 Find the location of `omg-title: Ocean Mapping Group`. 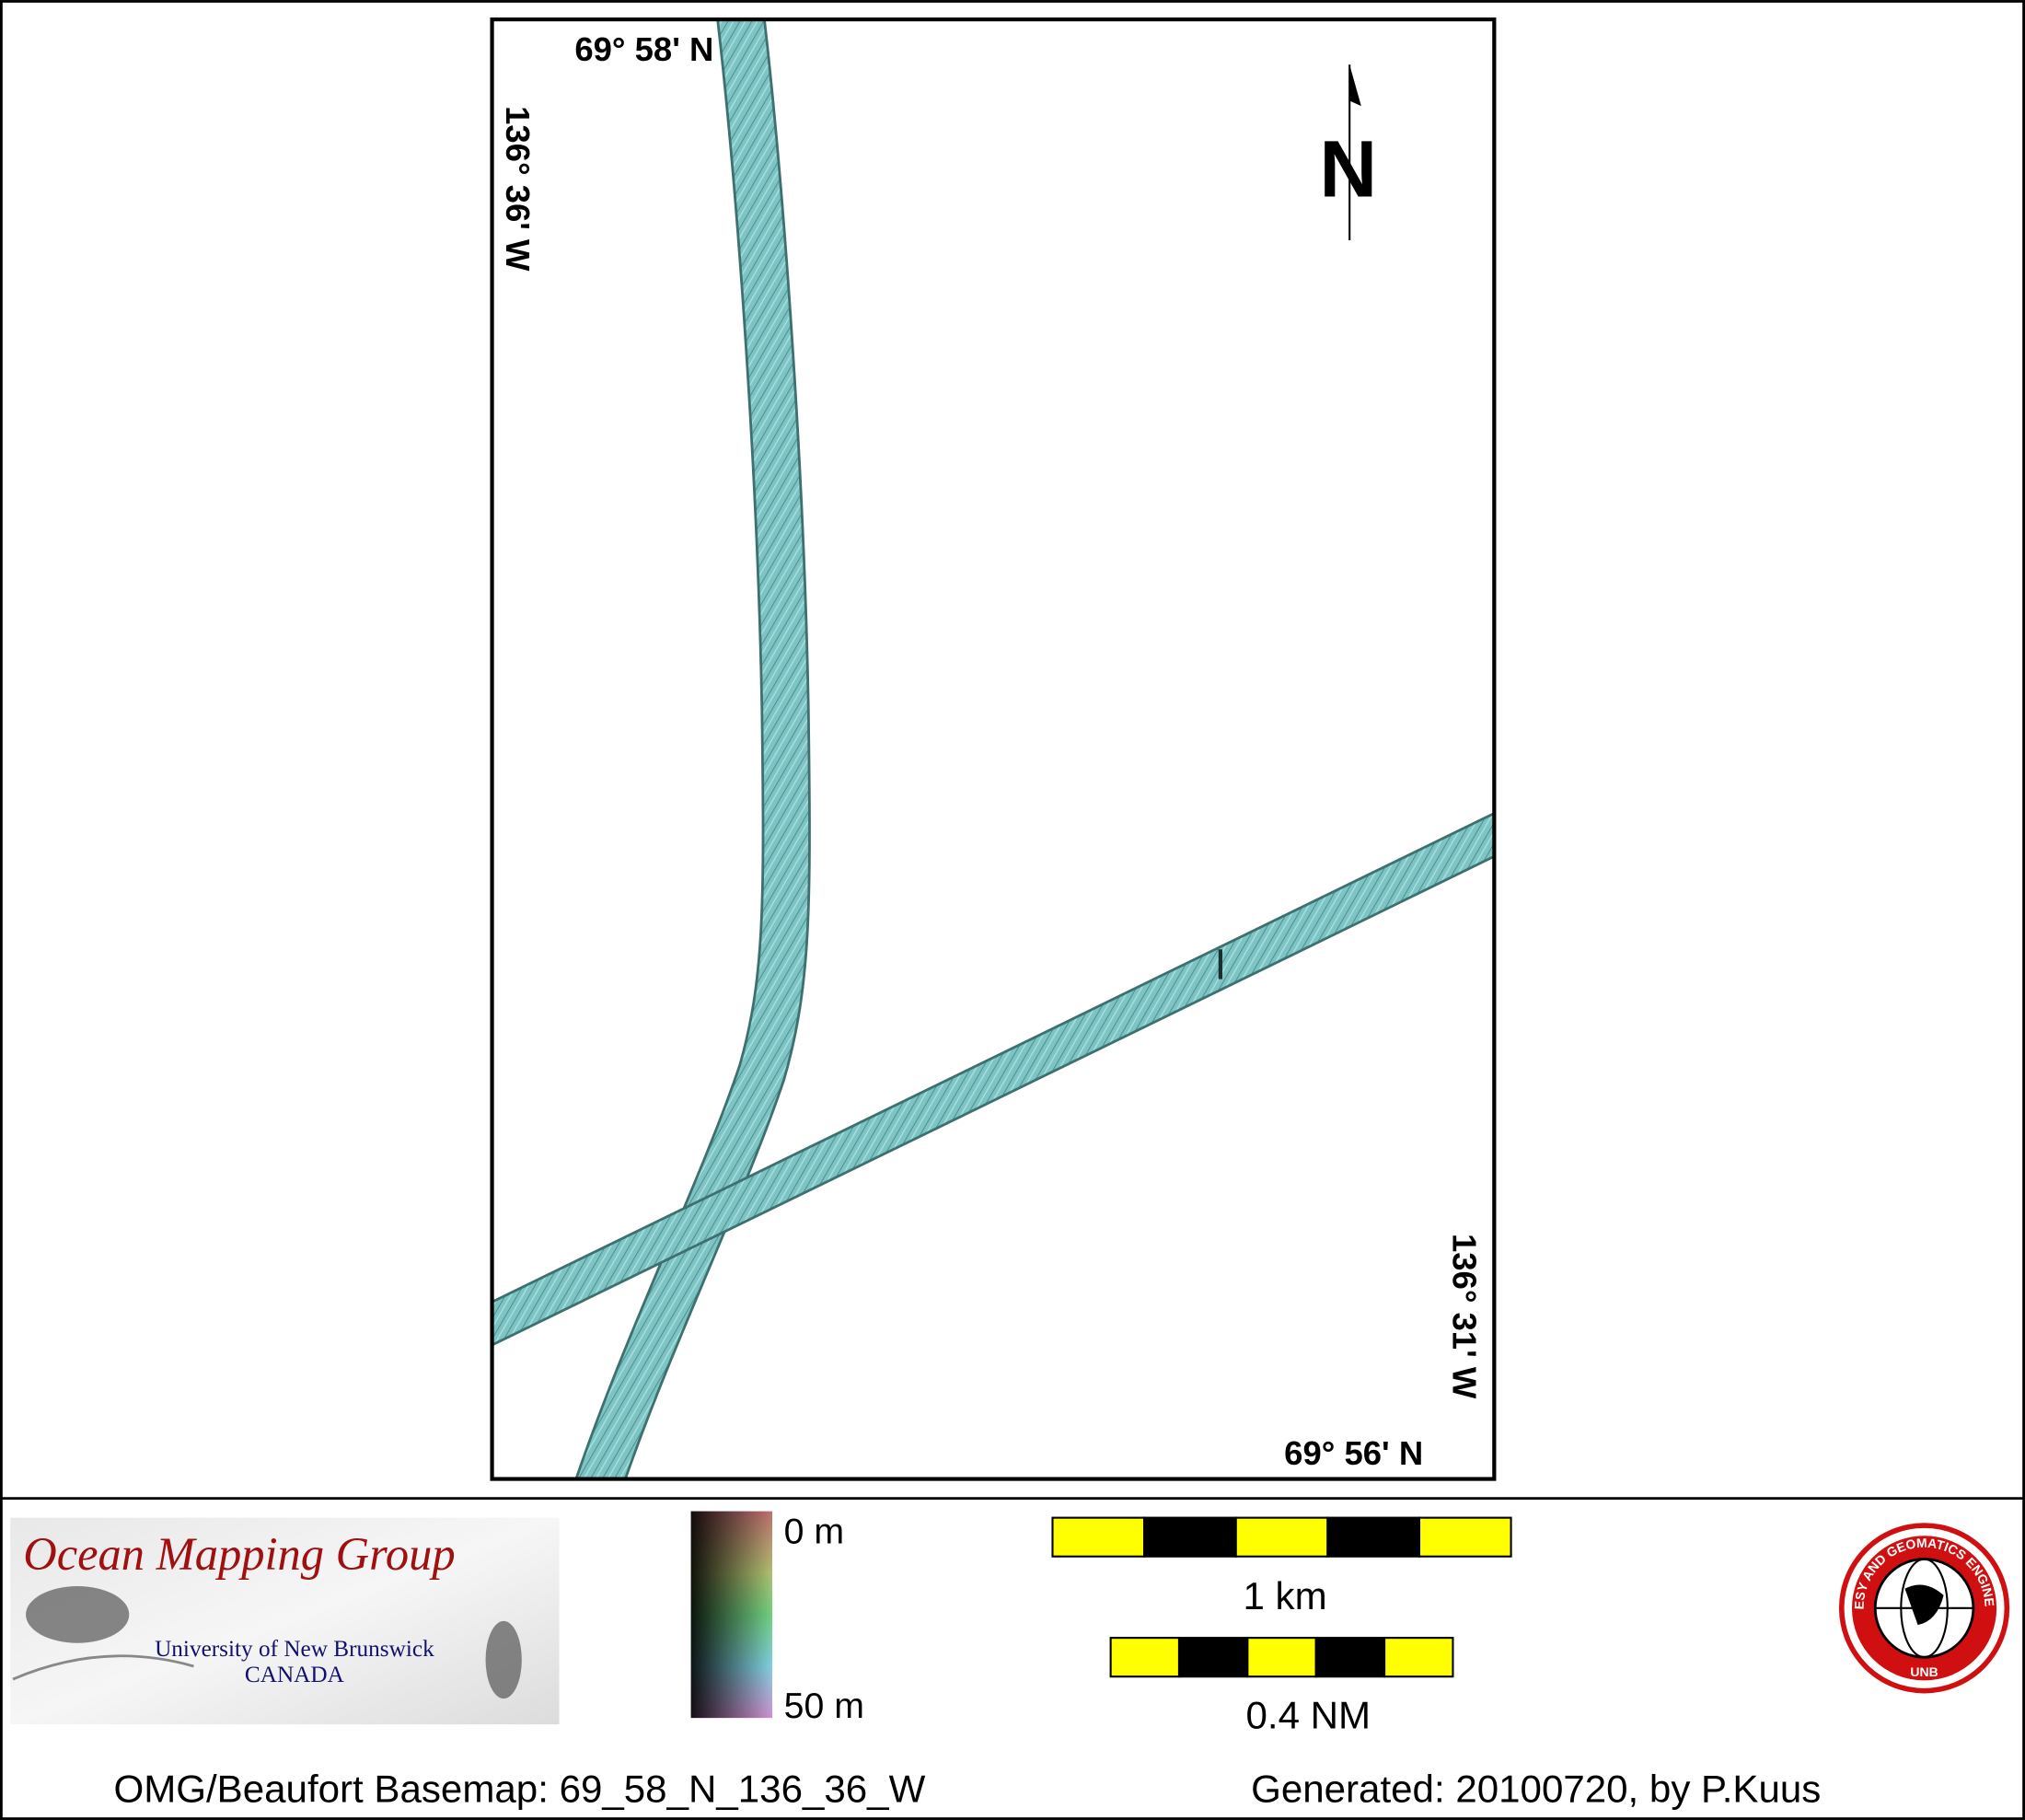

omg-title: Ocean Mapping Group is located at coordinates (239, 1554).